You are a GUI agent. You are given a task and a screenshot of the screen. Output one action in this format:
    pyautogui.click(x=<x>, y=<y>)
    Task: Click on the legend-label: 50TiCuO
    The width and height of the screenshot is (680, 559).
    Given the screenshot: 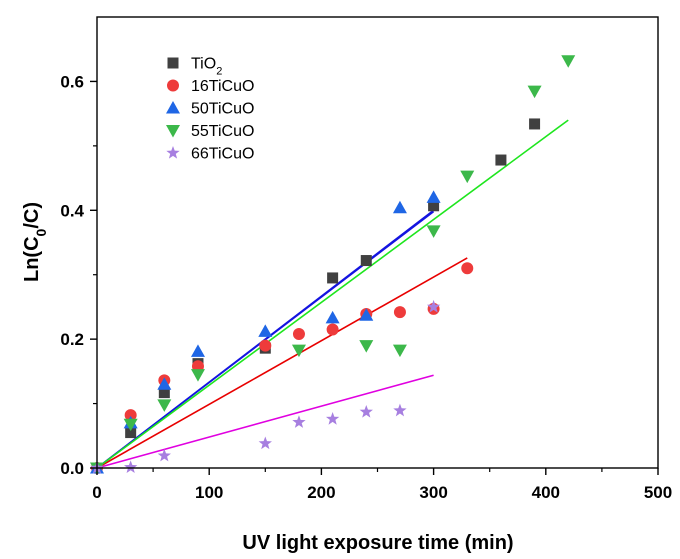 What is the action you would take?
    pyautogui.click(x=222, y=109)
    